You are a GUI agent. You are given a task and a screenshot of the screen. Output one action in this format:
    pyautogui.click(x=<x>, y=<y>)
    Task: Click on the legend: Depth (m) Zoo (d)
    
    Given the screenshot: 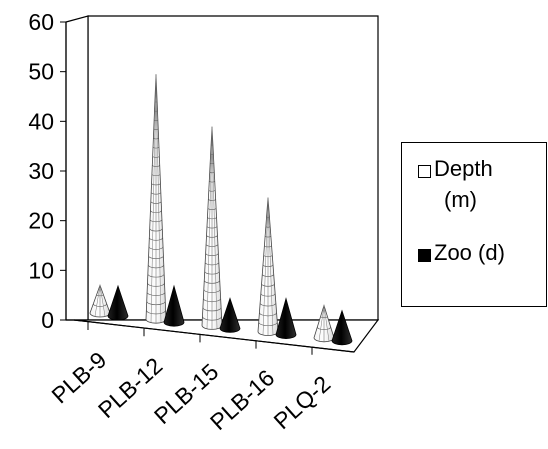 What is the action you would take?
    pyautogui.click(x=474, y=224)
    